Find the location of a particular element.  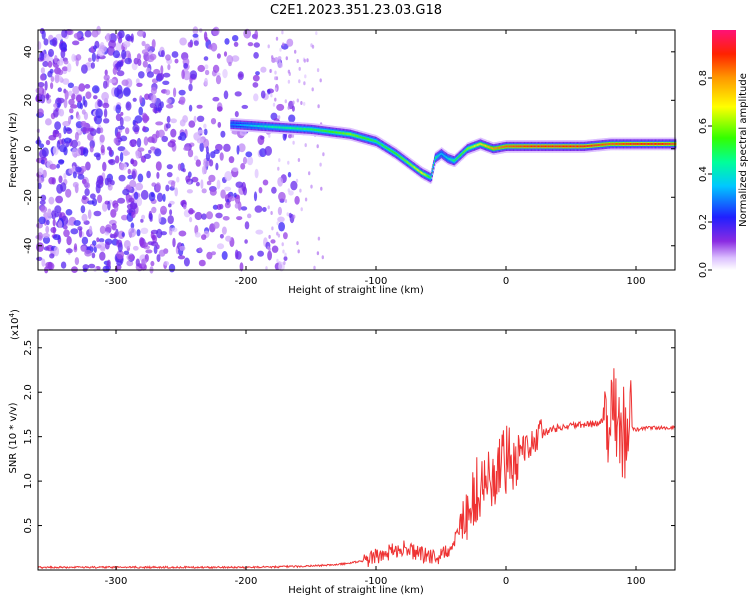

colorbar-tick-label: 0.8 is located at coordinates (703, 78).